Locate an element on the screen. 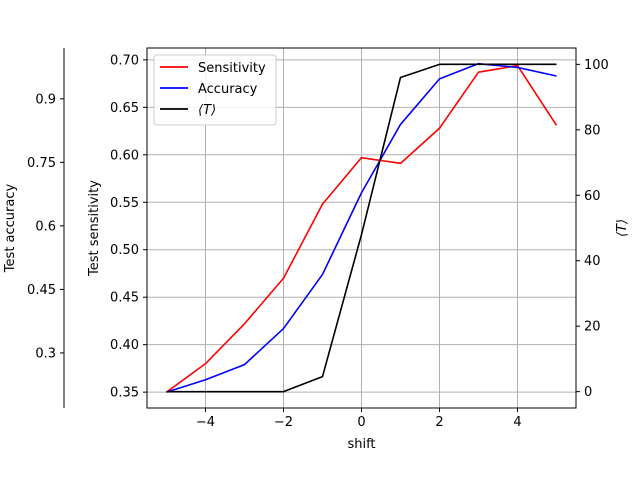  y-temp-tick-label: 80 is located at coordinates (592, 130).